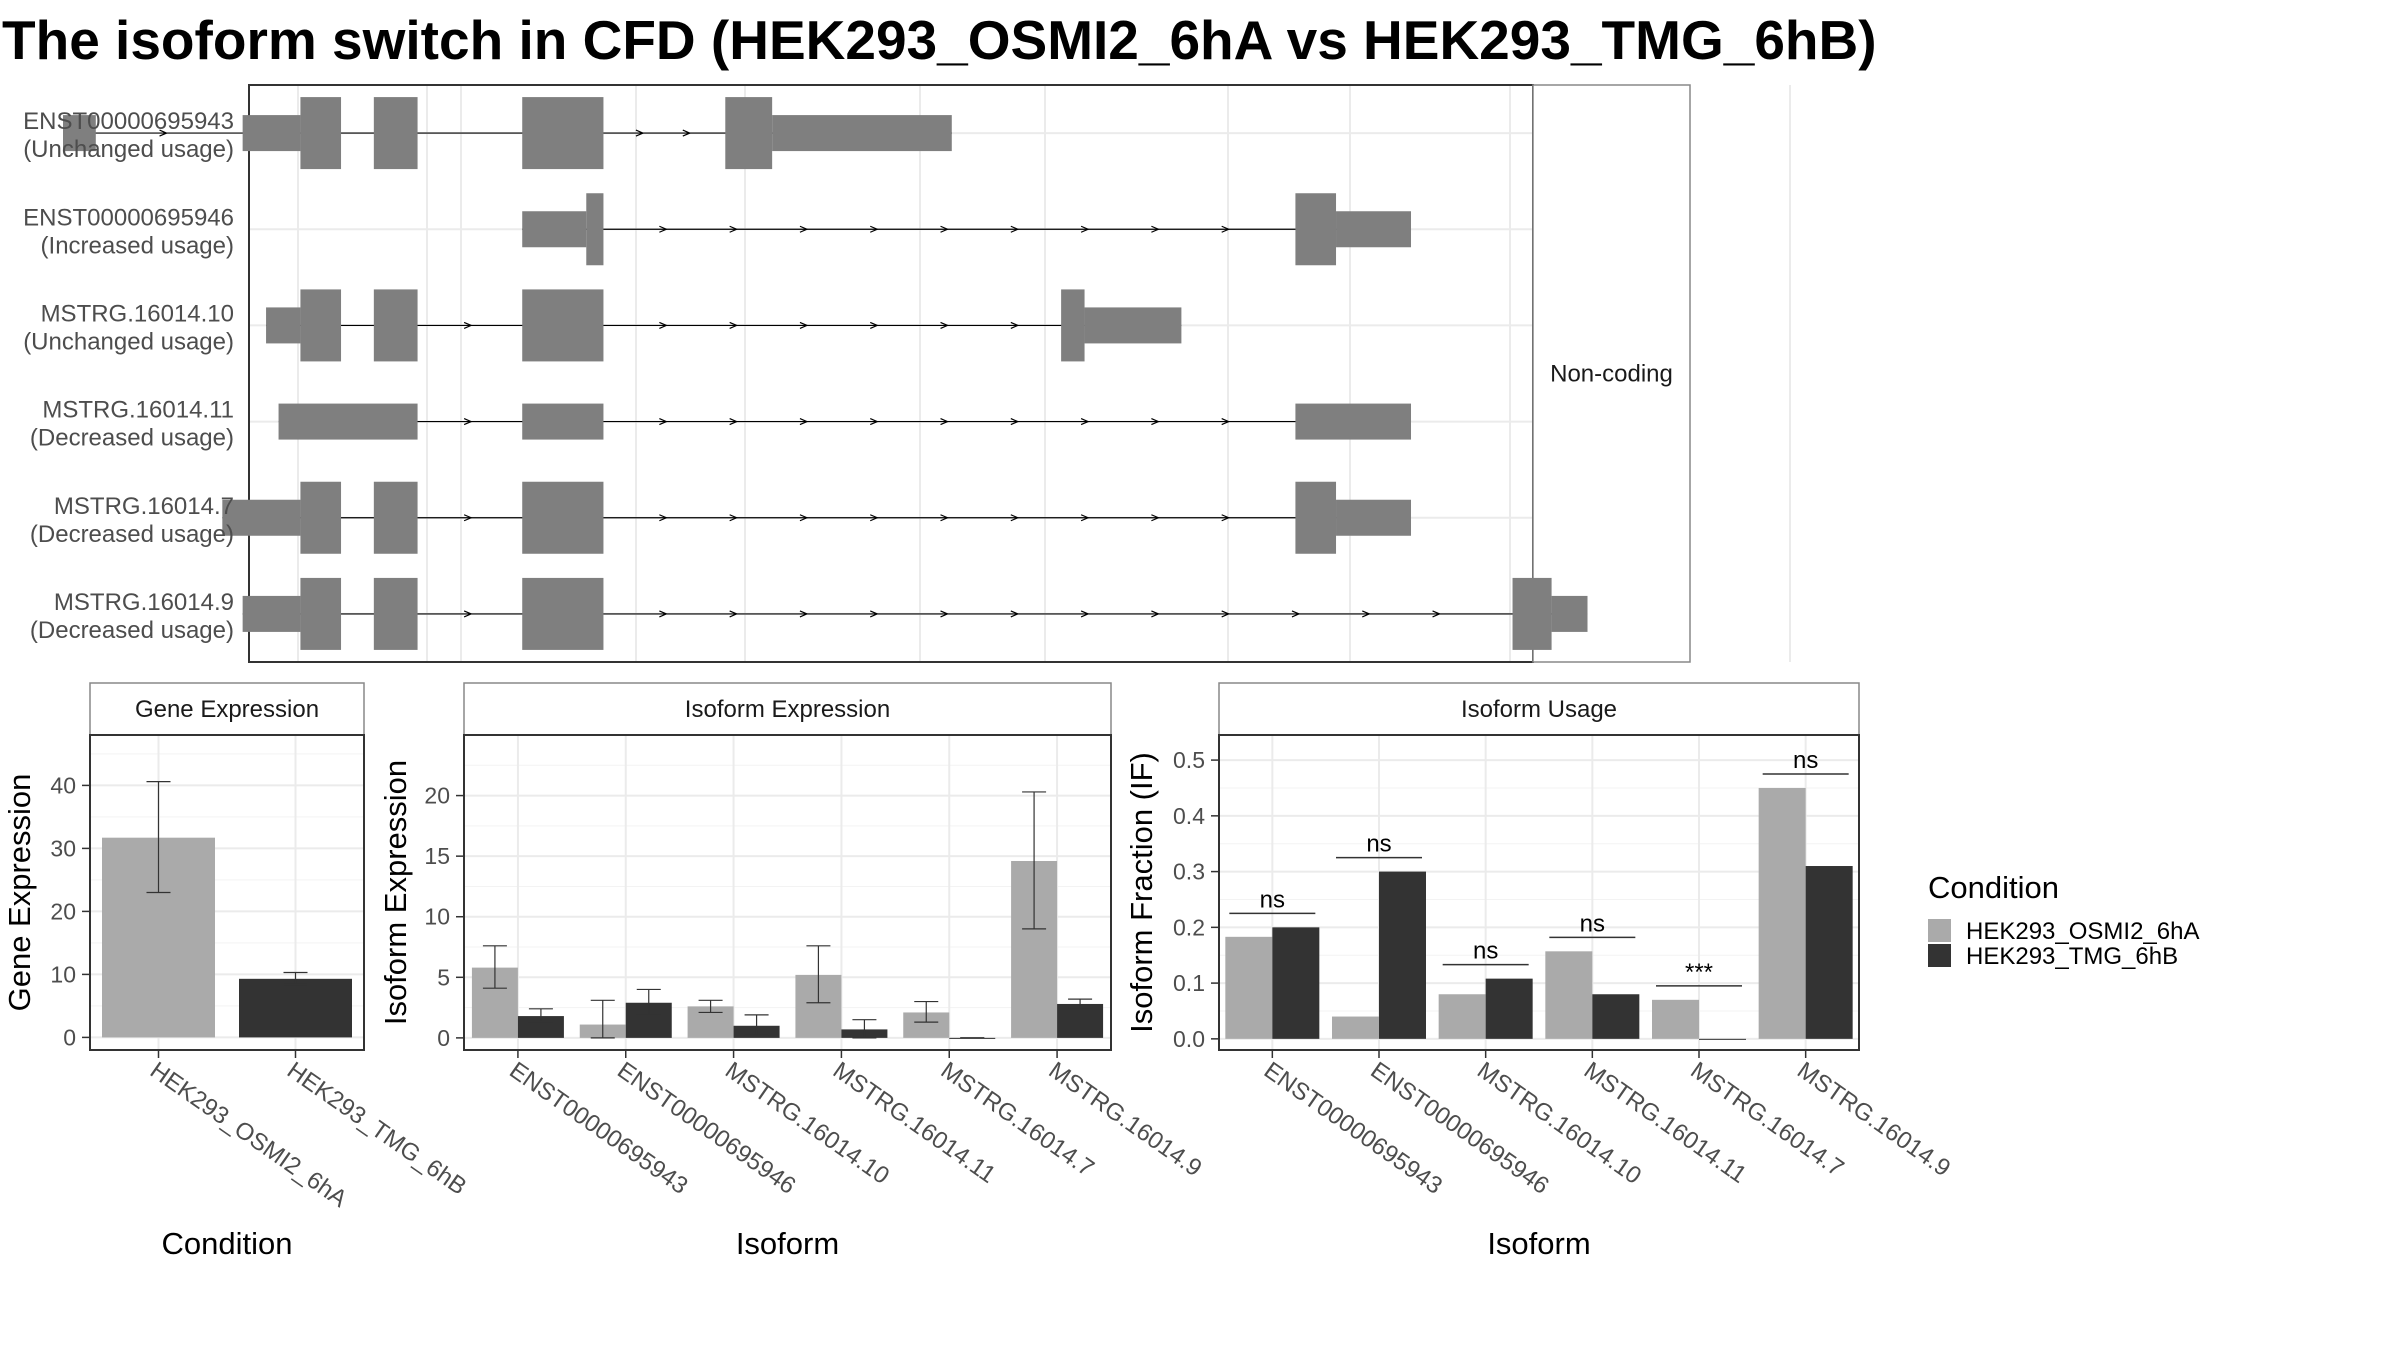 This screenshot has height=1350, width=2400. What do you see at coordinates (128, 149) in the screenshot?
I see `isoform-usage-label: (Unchanged usage)` at bounding box center [128, 149].